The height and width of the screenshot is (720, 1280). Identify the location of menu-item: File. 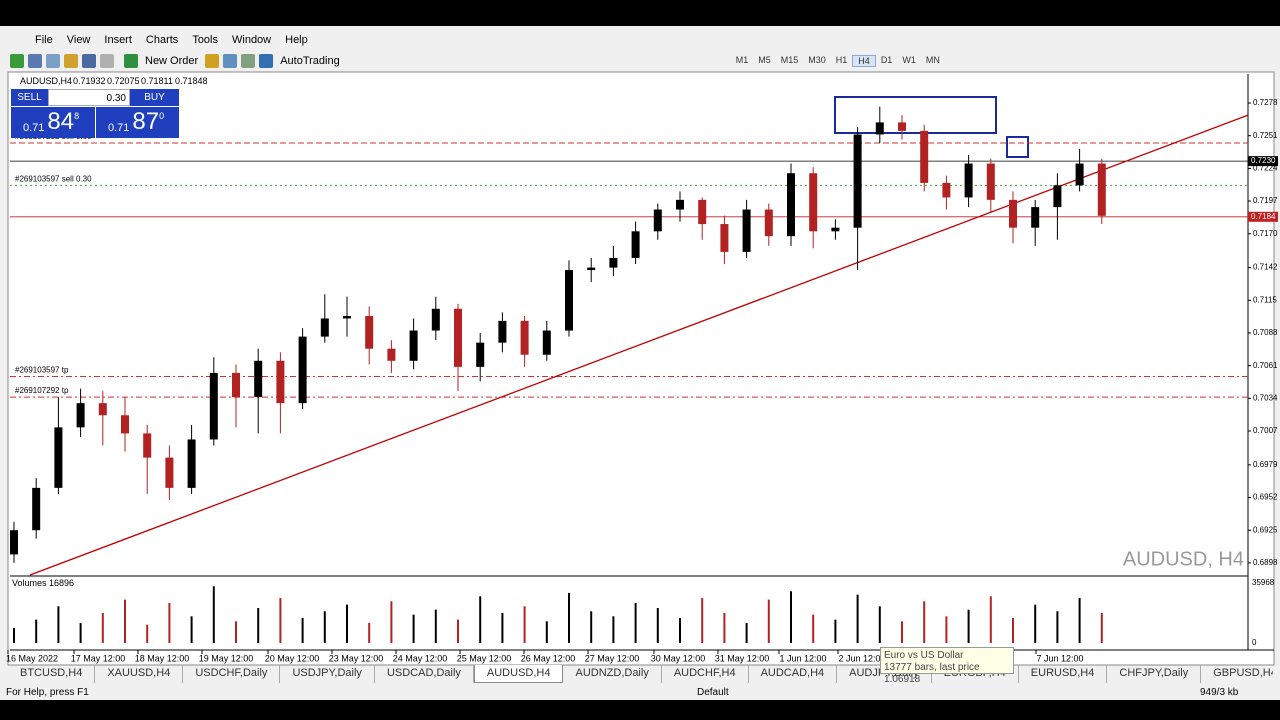
(44, 40).